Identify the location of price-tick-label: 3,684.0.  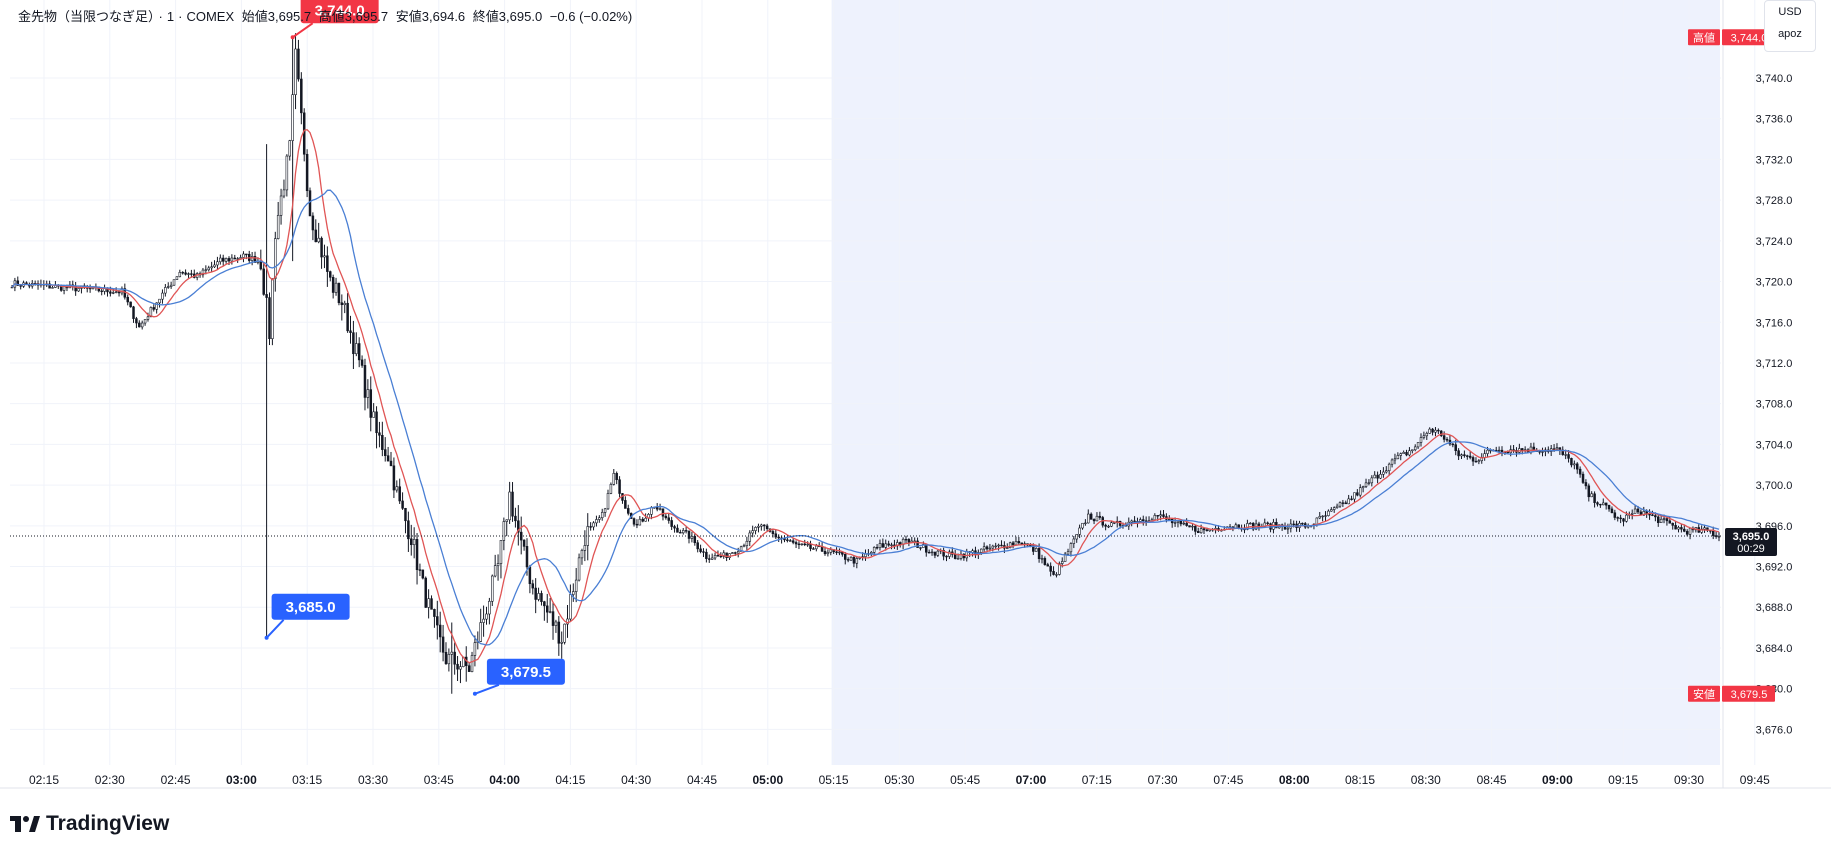
(1774, 649).